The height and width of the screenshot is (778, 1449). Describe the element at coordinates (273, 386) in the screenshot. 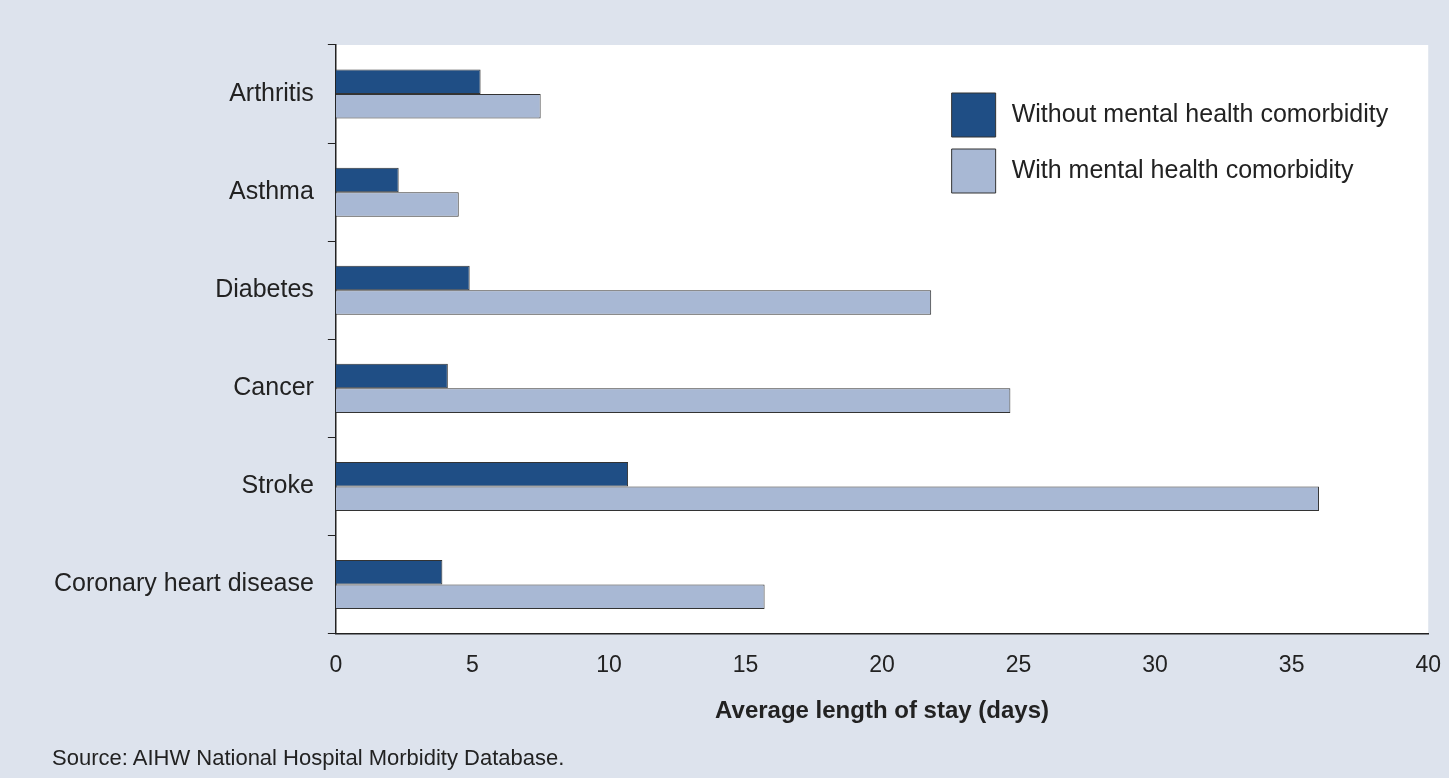

I see `y-tick-label: Cancer` at that location.